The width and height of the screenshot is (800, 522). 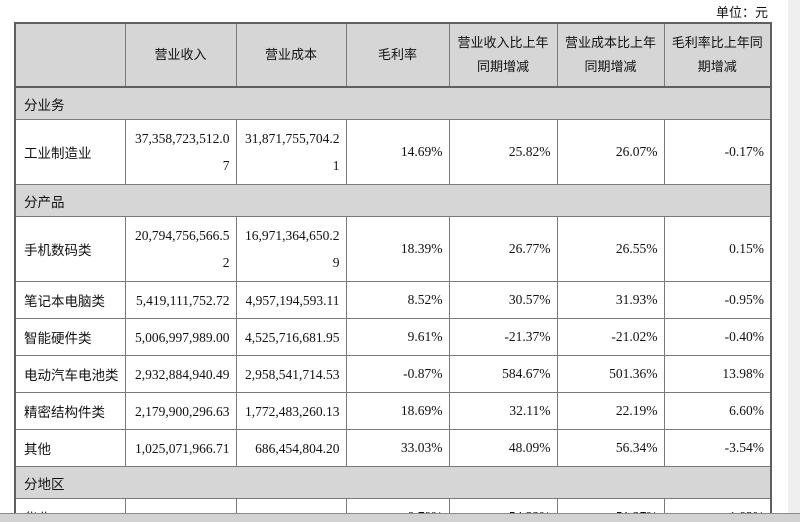 I want to click on section-label: 分业务, so click(x=393, y=103).